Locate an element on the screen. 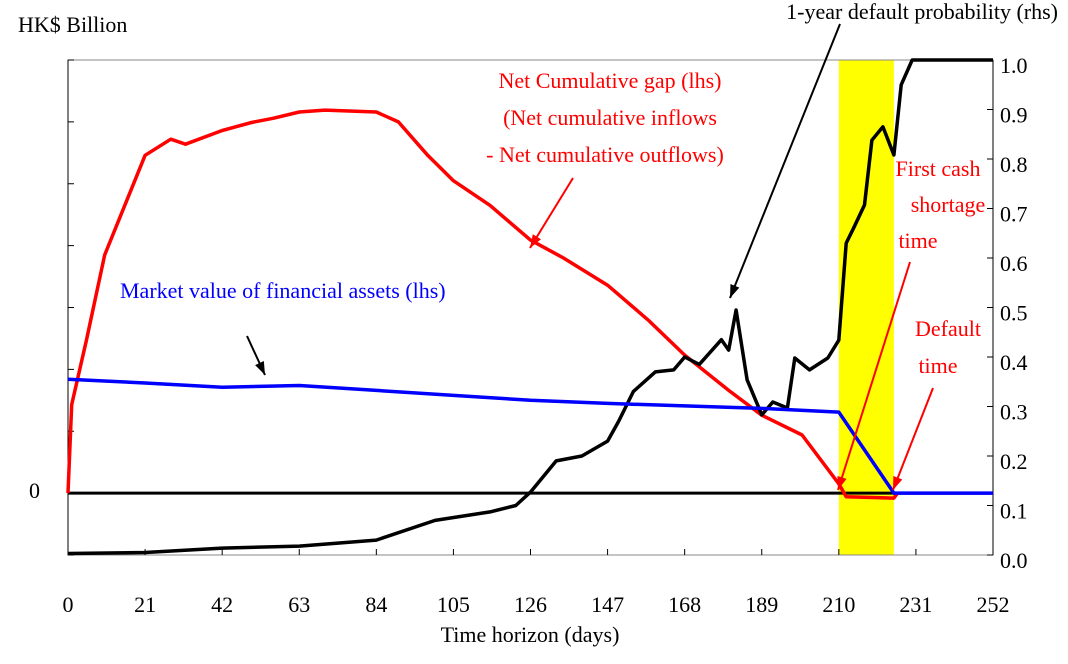 The image size is (1068, 664). x-axis-label: Time horizon (days) is located at coordinates (530, 634).